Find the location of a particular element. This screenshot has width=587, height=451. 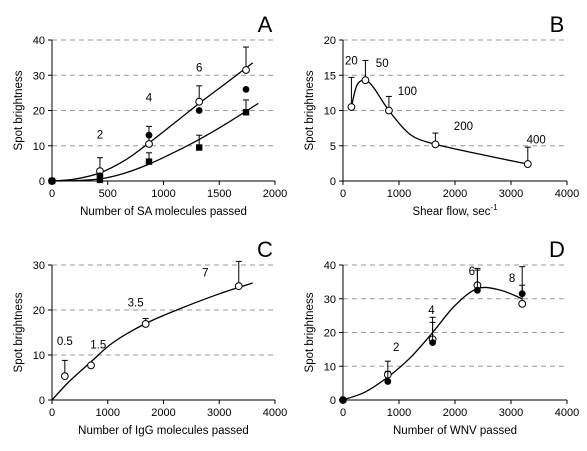

y-tick-label: 5 is located at coordinates (333, 147).